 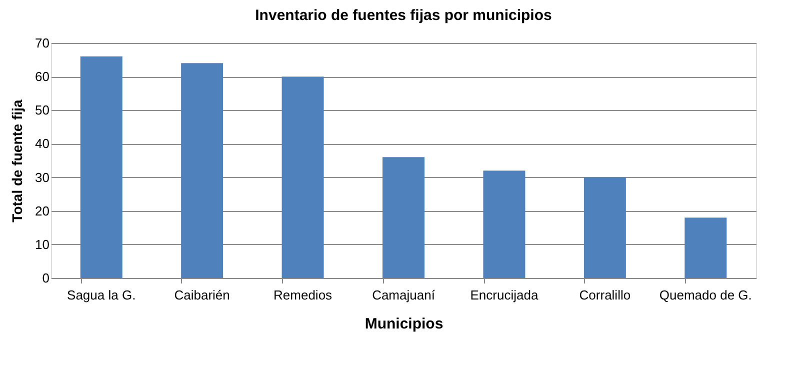 What do you see at coordinates (705, 295) in the screenshot?
I see `x-tick-label: Quemado de G.` at bounding box center [705, 295].